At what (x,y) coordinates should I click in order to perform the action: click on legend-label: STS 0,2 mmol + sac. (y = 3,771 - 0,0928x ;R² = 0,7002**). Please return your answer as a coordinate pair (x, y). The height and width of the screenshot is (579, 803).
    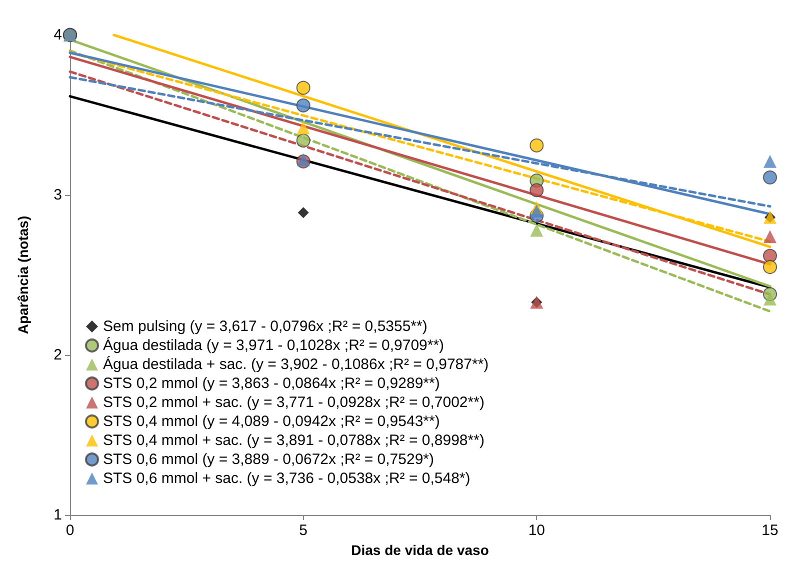
    Looking at the image, I should click on (293, 402).